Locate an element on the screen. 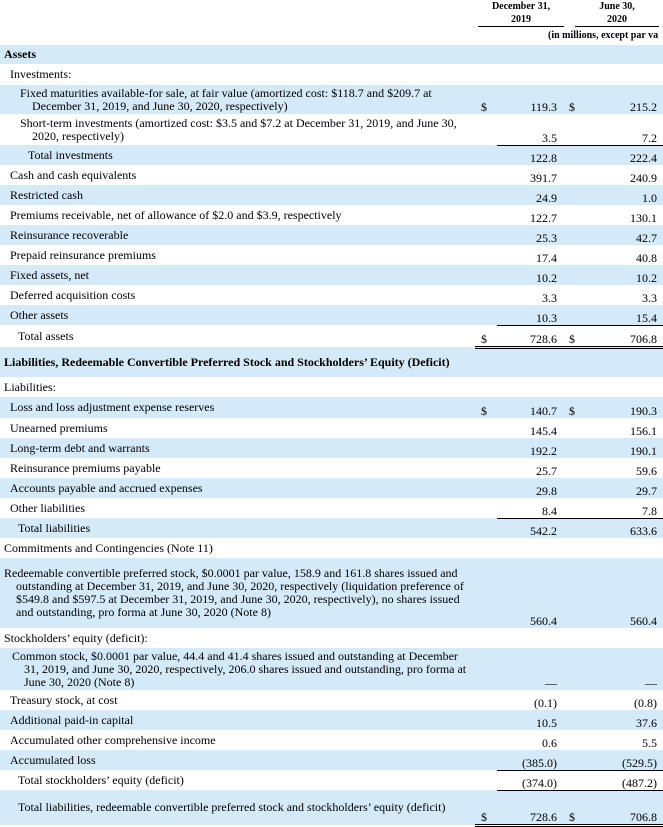 The height and width of the screenshot is (827, 663). cell-value: 59.6 is located at coordinates (646, 471).